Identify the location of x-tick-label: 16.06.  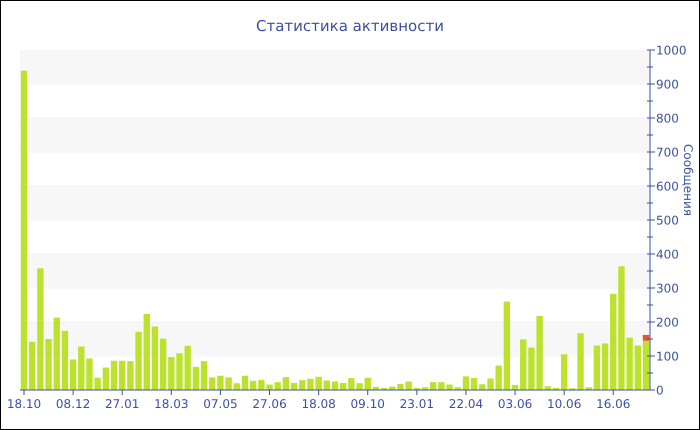
(613, 404).